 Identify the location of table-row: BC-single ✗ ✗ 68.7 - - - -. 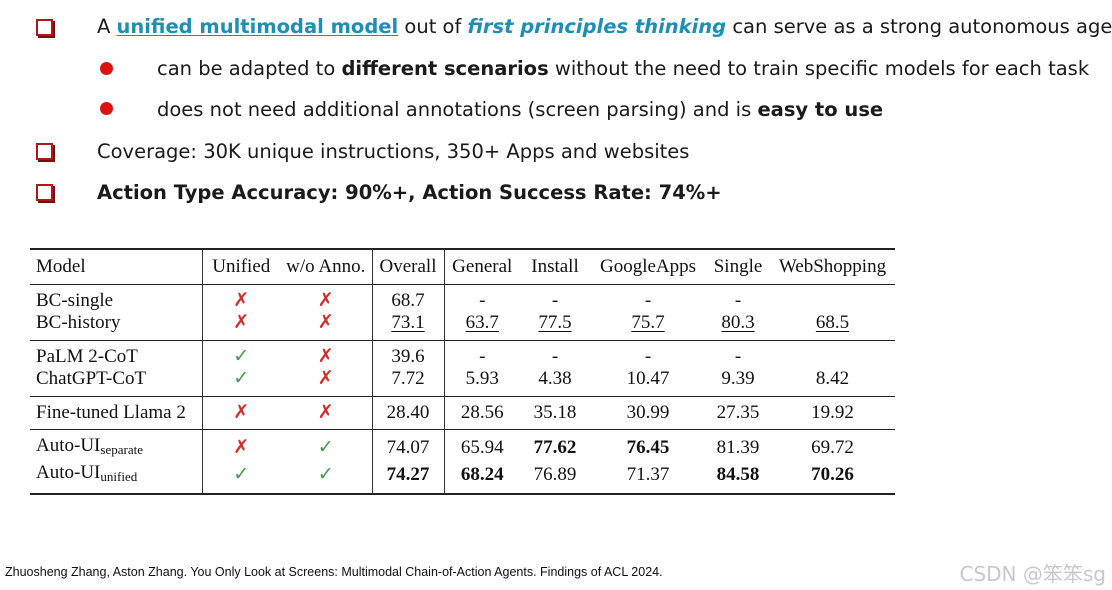
(462, 298).